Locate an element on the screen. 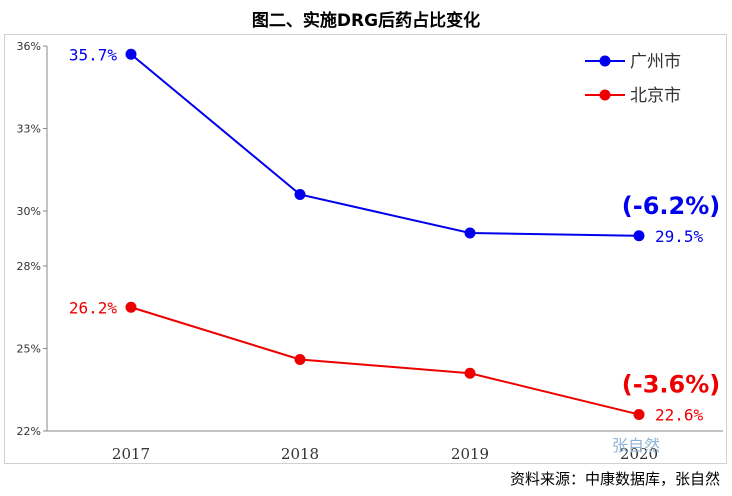  data-label: 29.5% is located at coordinates (679, 236).